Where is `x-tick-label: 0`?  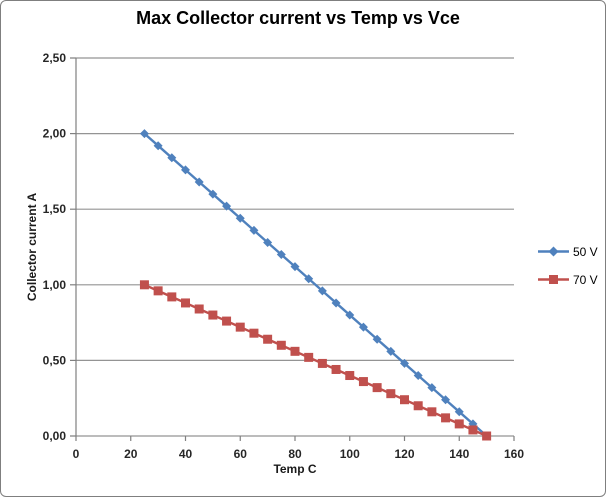 x-tick-label: 0 is located at coordinates (76, 454).